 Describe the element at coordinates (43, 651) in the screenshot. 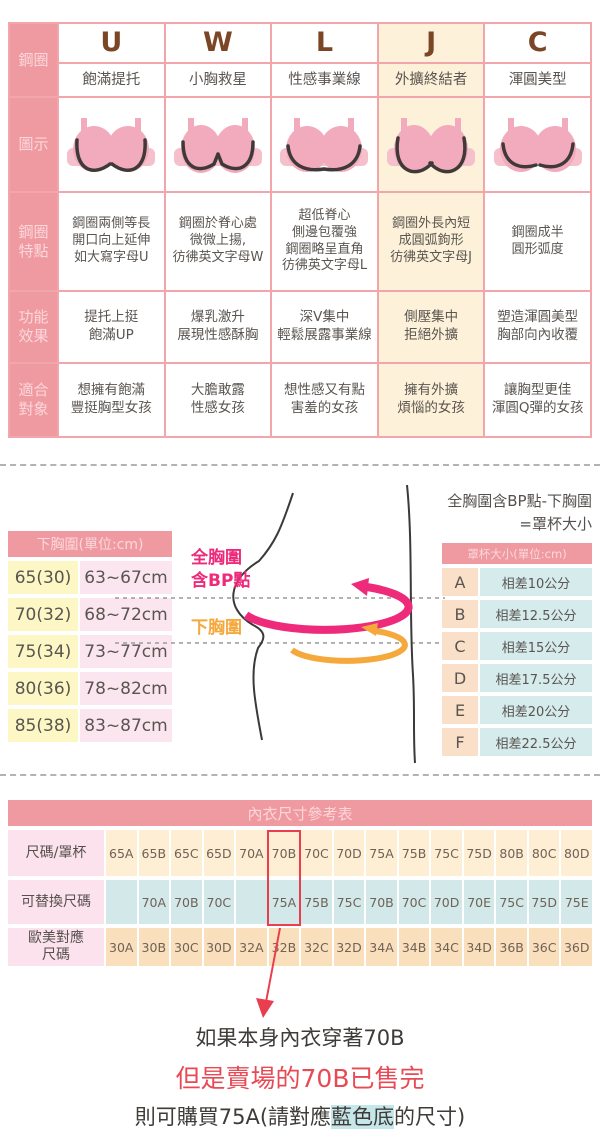

I see `underbust-size: 75(34)` at that location.